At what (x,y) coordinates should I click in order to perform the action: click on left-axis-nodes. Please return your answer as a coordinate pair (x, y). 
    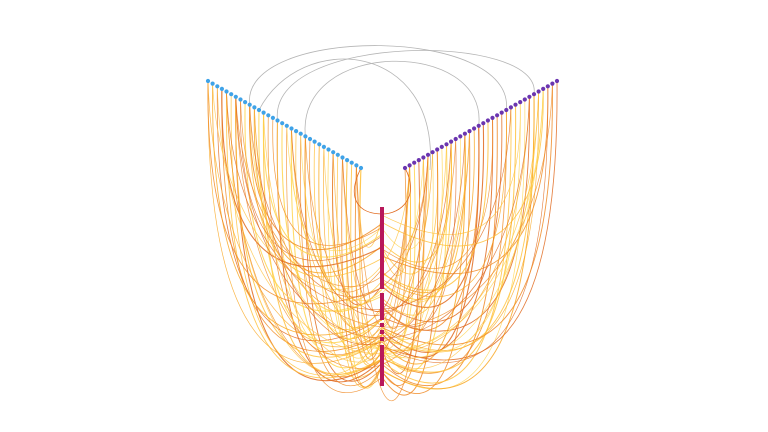
    Looking at the image, I should click on (284, 124).